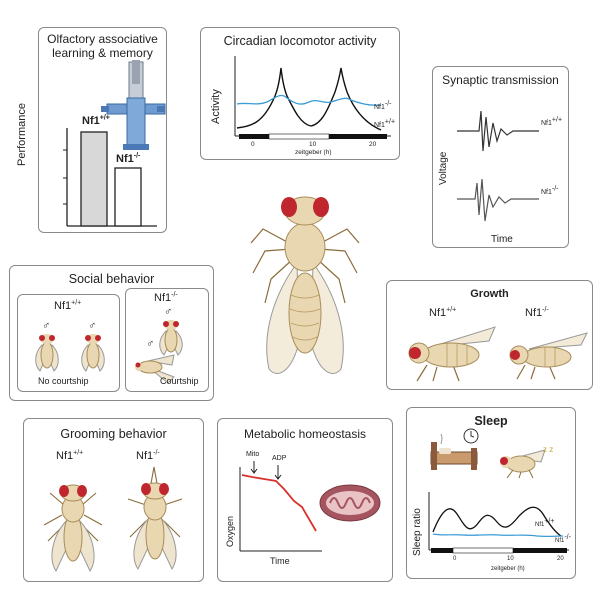  What do you see at coordinates (102, 46) in the screenshot?
I see `olfactory-title: Olfactory associative learning & memory` at bounding box center [102, 46].